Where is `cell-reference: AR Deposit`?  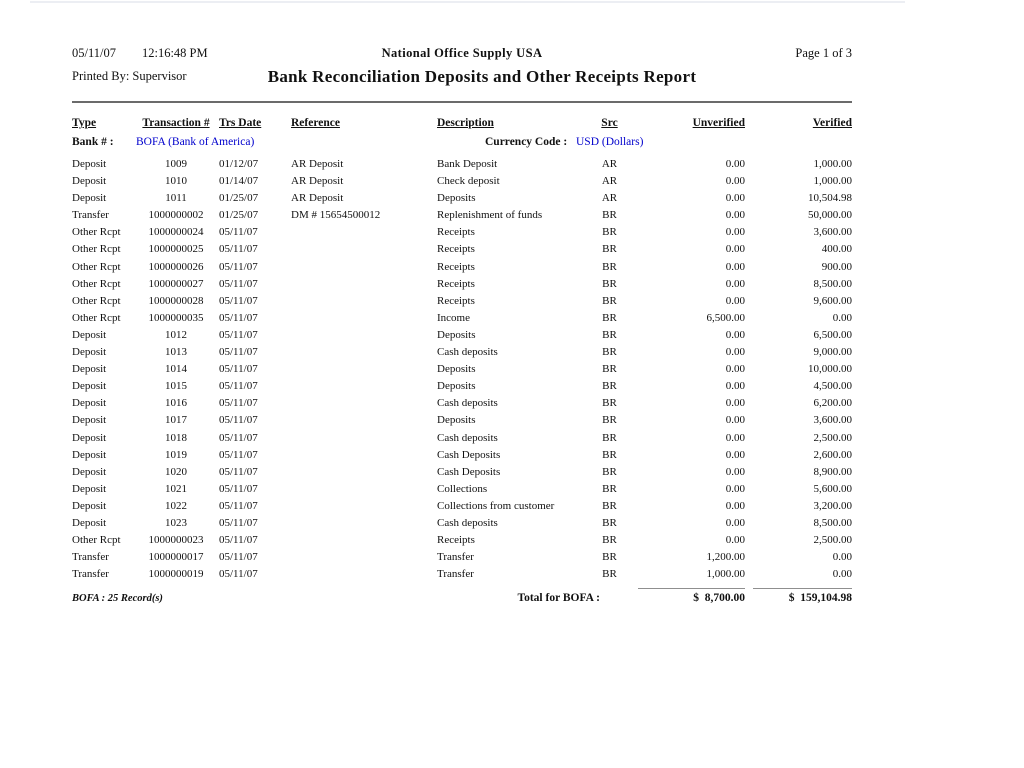 cell-reference: AR Deposit is located at coordinates (317, 198).